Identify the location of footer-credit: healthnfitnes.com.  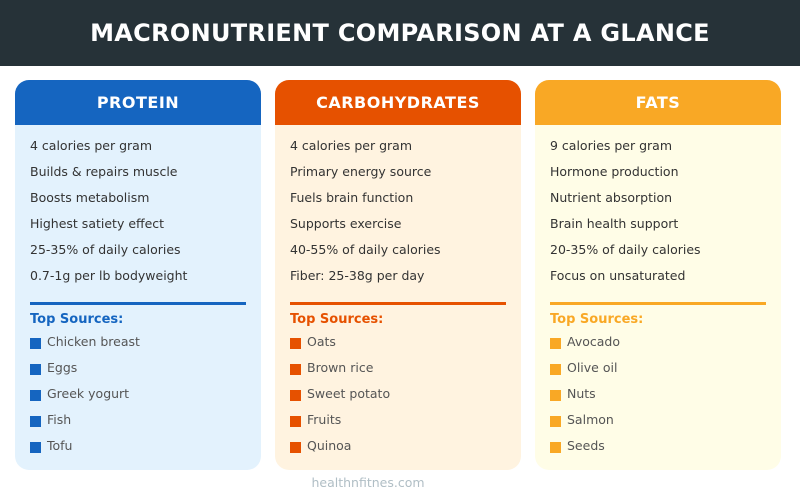
(368, 482).